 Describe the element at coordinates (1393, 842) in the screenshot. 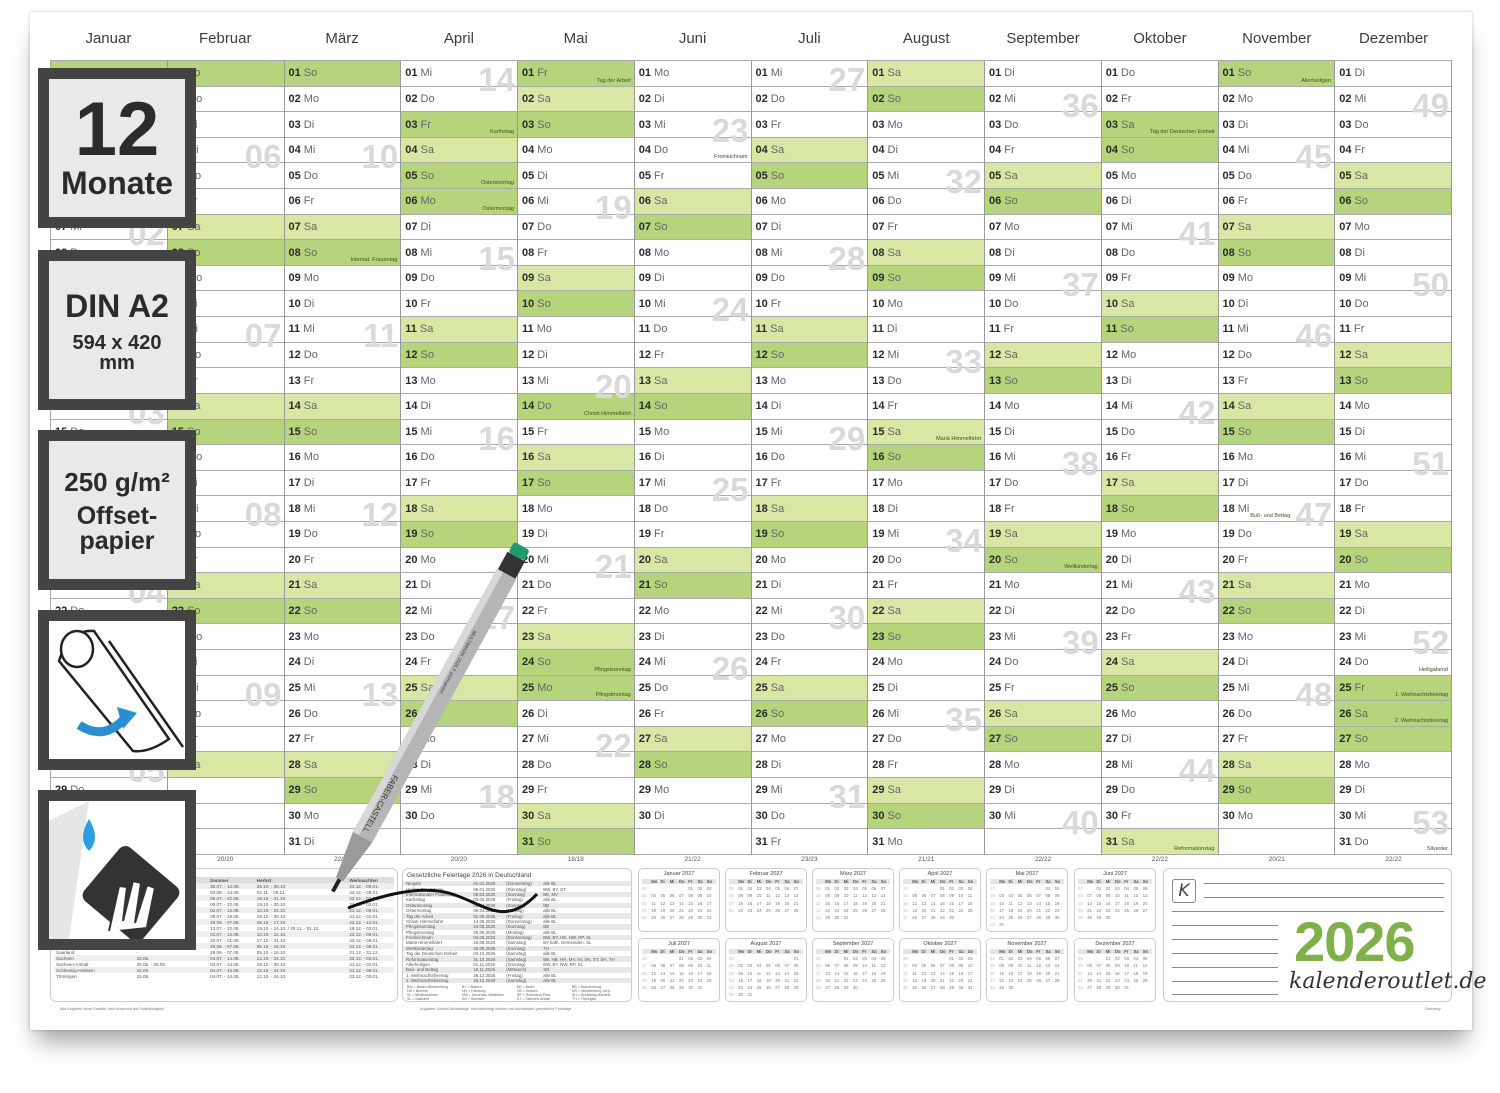

I see `day-cell: 31 Do Silvester` at that location.